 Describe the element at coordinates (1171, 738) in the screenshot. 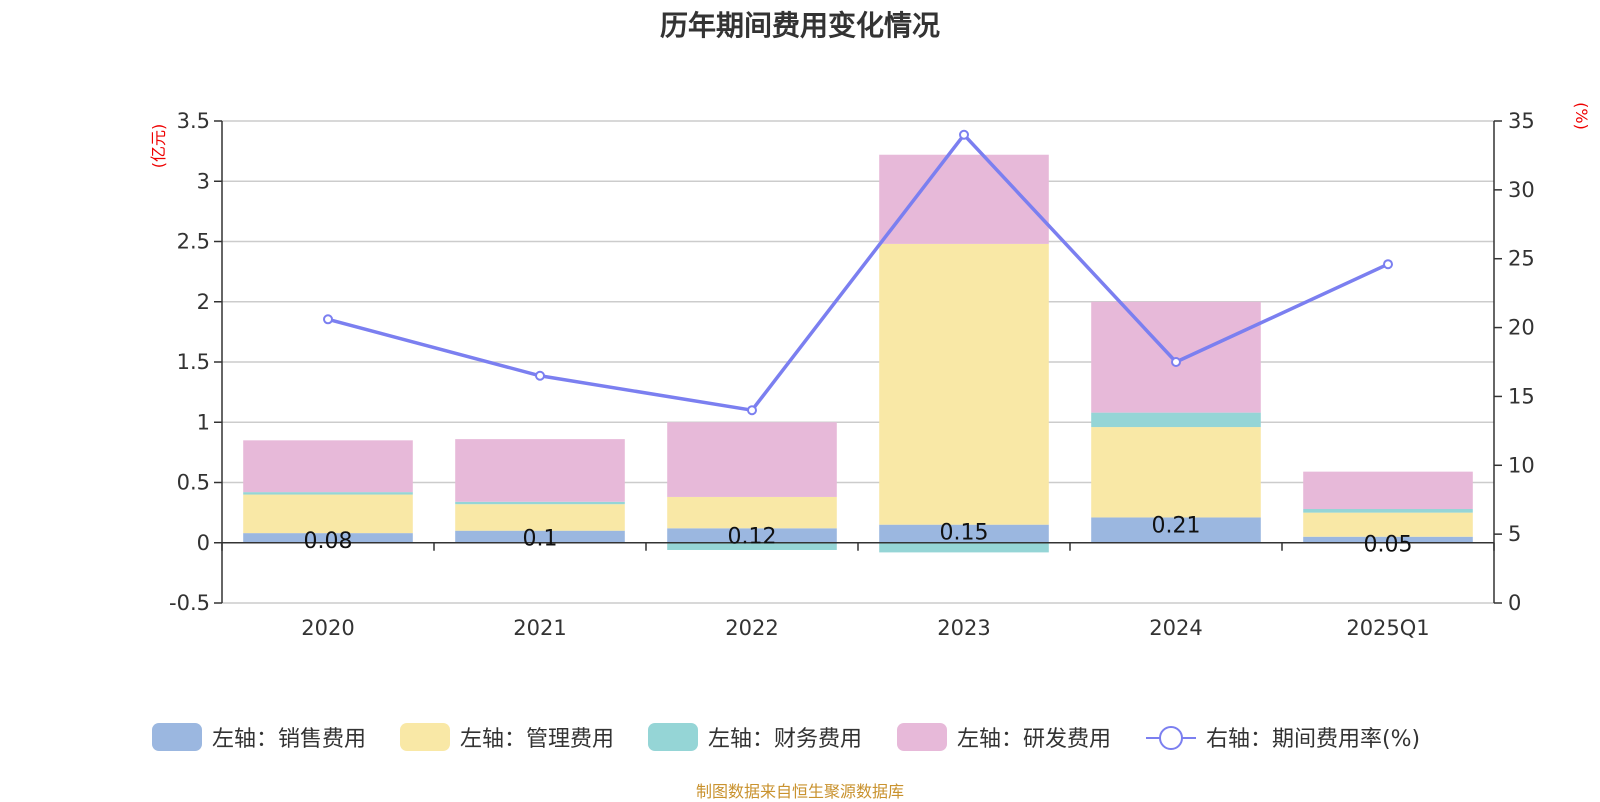

I see `legend-marker` at that location.